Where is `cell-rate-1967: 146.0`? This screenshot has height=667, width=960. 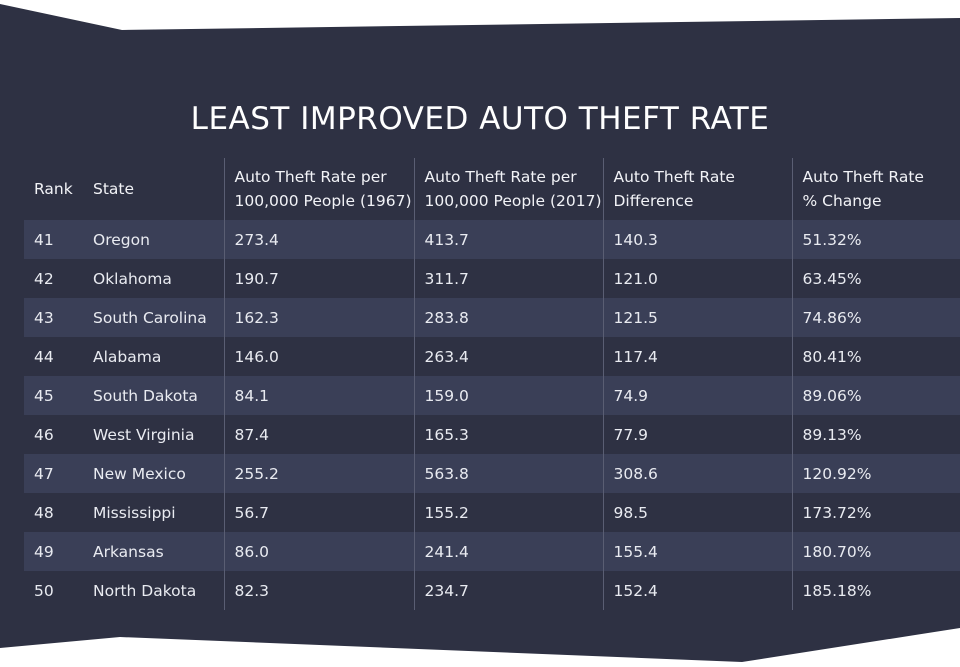 cell-rate-1967: 146.0 is located at coordinates (318, 356).